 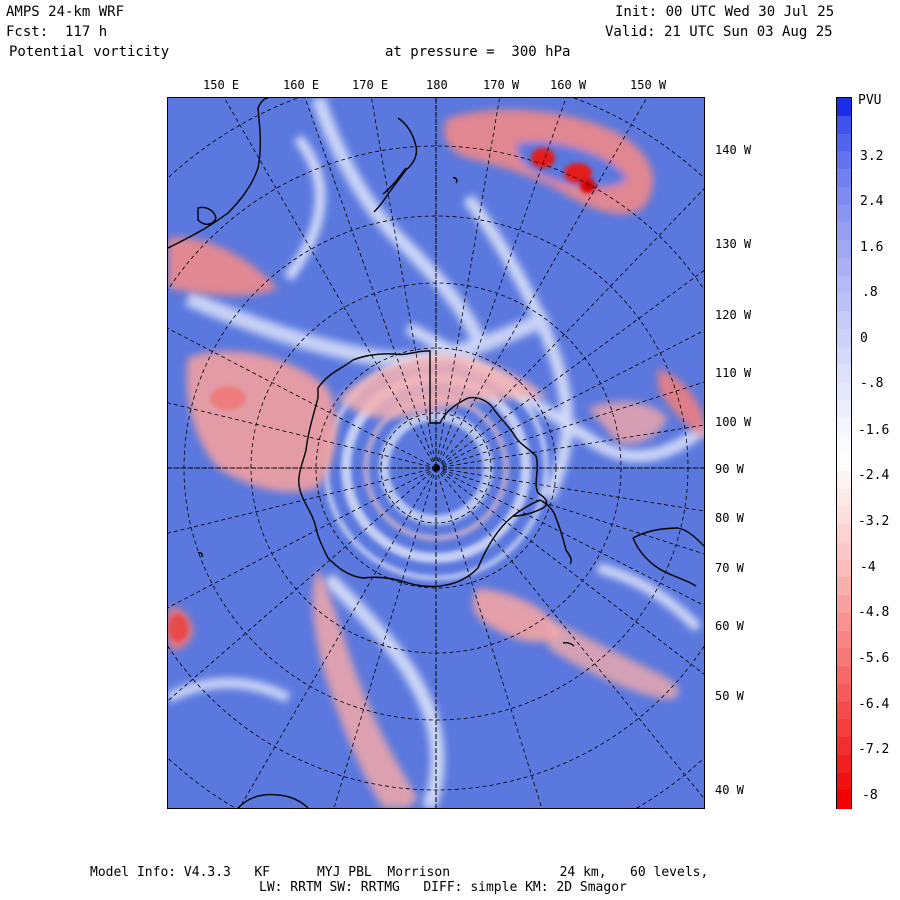 I want to click on colorbar-tick: -7.2, so click(x=874, y=749).